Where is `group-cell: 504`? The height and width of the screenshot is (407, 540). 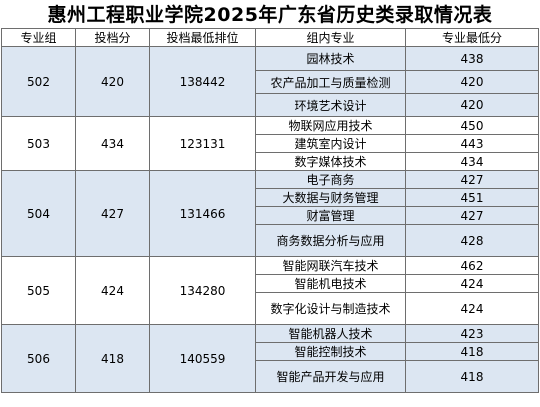 group-cell: 504 is located at coordinates (38, 213).